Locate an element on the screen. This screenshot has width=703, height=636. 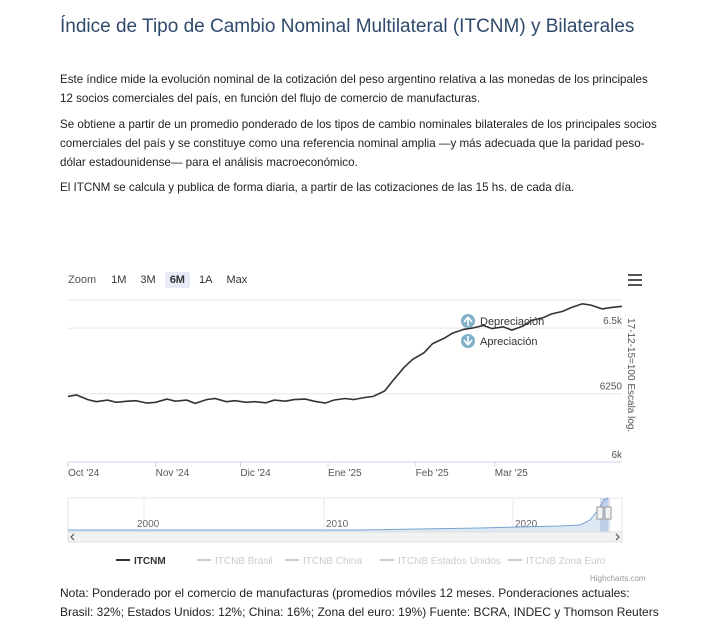
series-layer is located at coordinates (345, 353).